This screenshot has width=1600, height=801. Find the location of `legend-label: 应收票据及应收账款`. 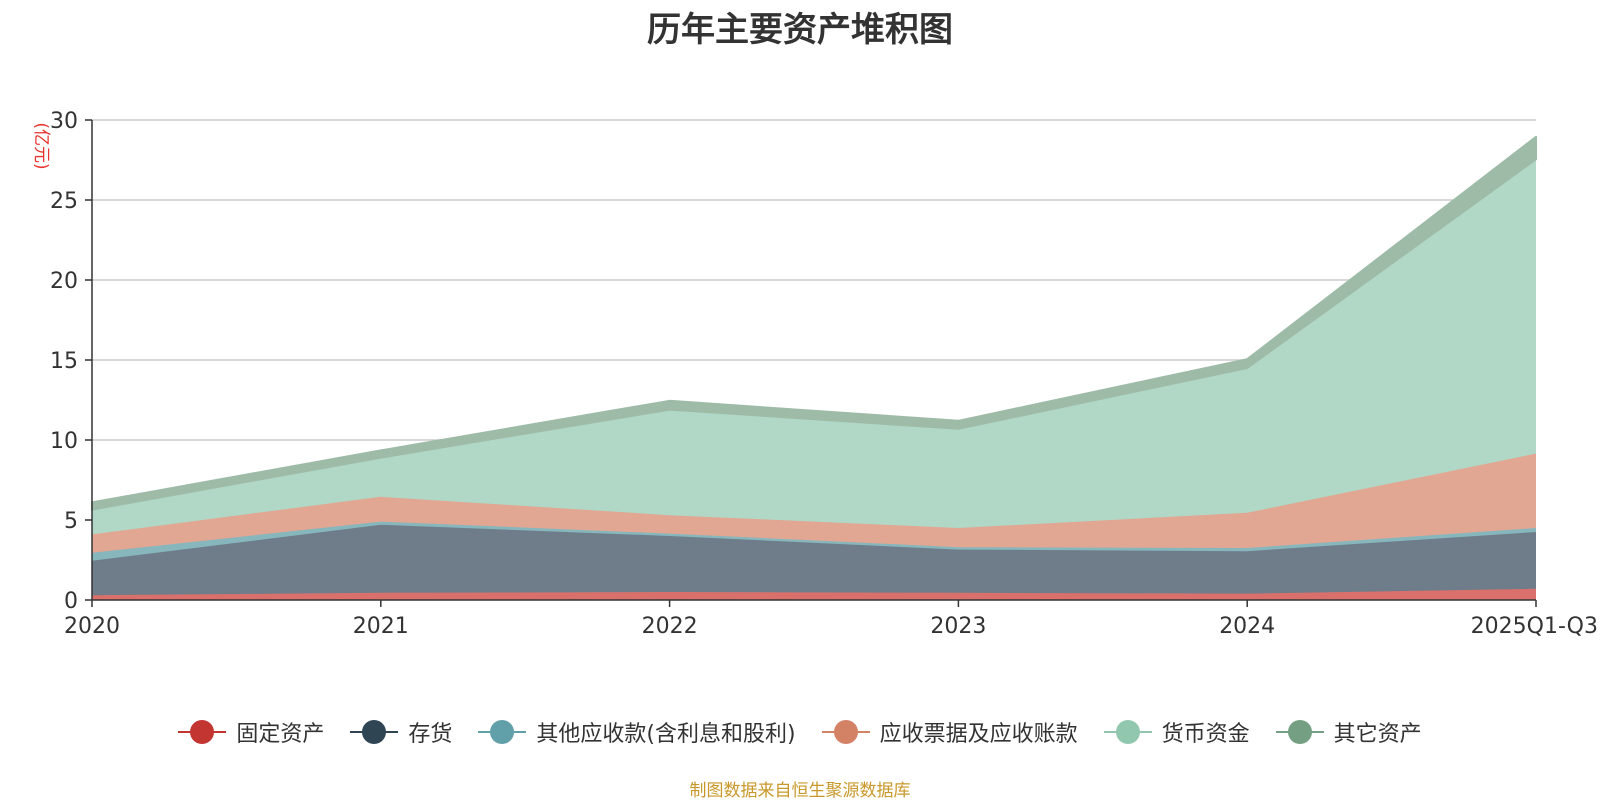

legend-label: 应收票据及应收账款 is located at coordinates (978, 734).